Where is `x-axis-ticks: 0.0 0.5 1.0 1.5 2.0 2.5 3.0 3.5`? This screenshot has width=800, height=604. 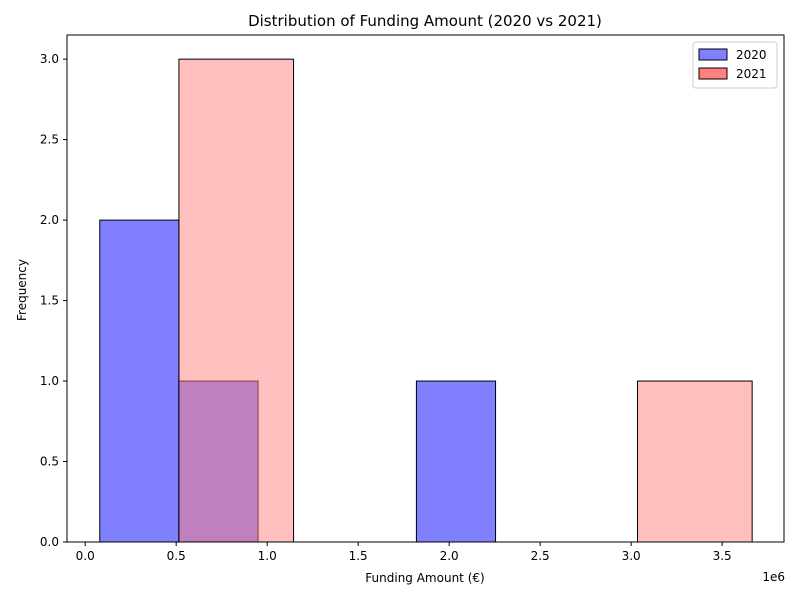 x-axis-ticks: 0.0 0.5 1.0 1.5 2.0 2.5 3.0 3.5 is located at coordinates (404, 552).